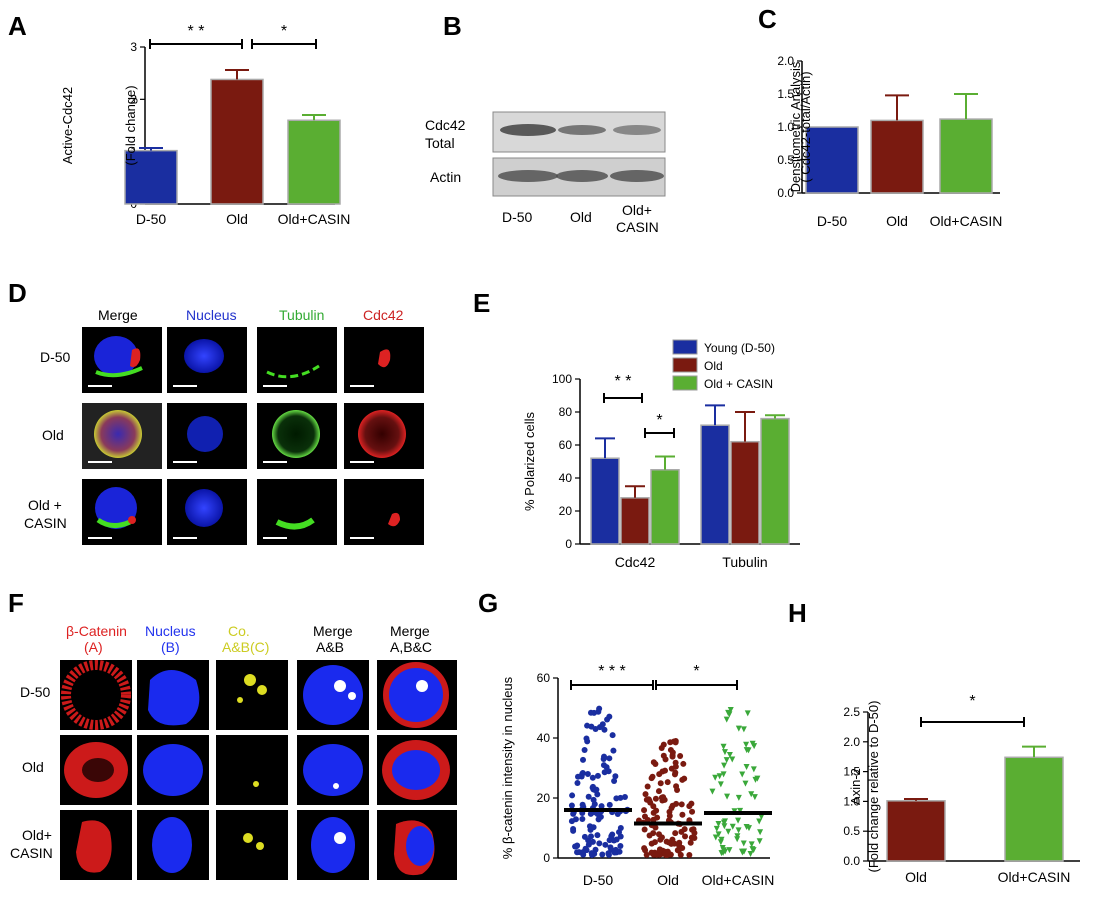  Describe the element at coordinates (130, 125) in the screenshot. I see `y-axis-label: (Fold change)` at that location.